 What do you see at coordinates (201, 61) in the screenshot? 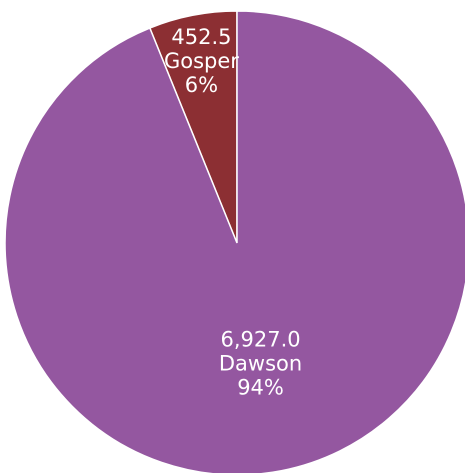
I see `data-label-category: Gosper` at bounding box center [201, 61].